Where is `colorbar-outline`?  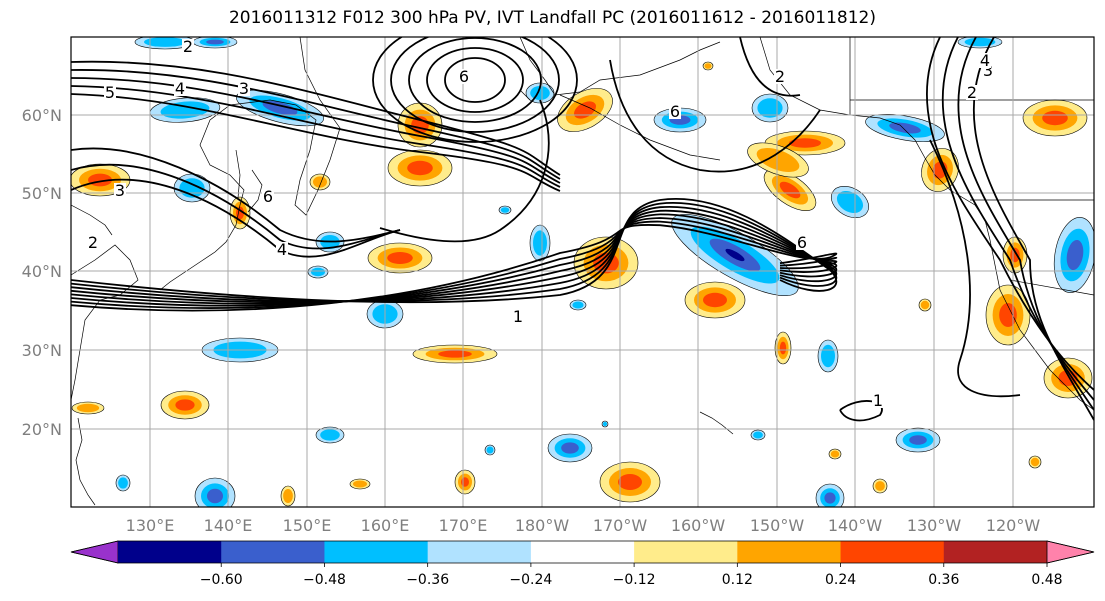
colorbar-outline is located at coordinates (582, 552).